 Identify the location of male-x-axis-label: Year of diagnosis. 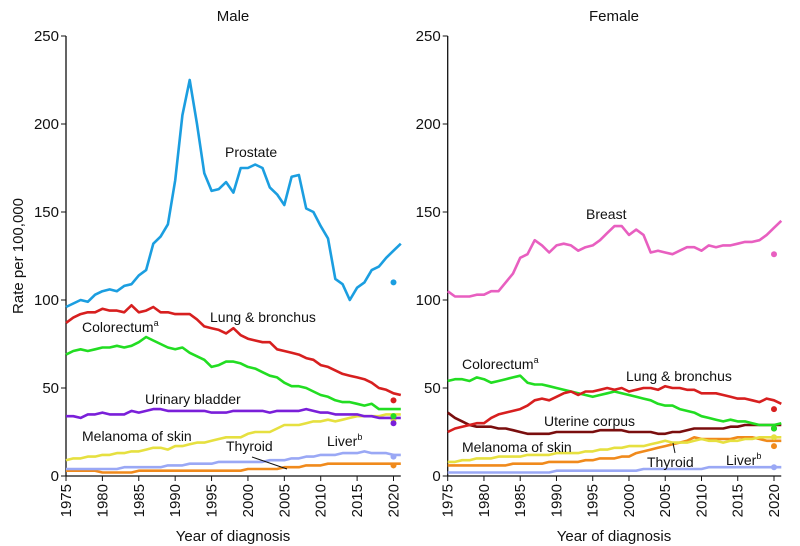
(233, 536).